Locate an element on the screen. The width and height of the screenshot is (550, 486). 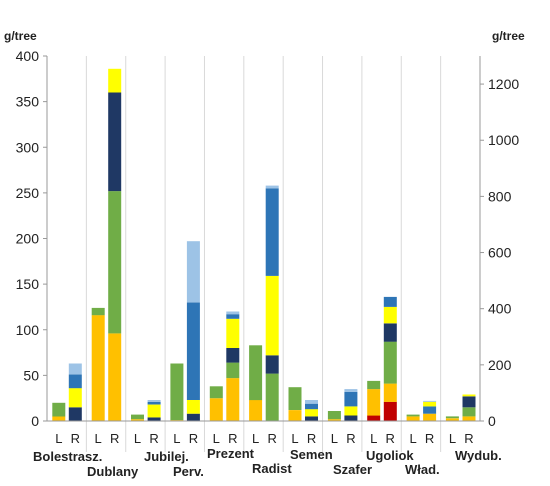
cultivar-label: Wydub. is located at coordinates (478, 455).